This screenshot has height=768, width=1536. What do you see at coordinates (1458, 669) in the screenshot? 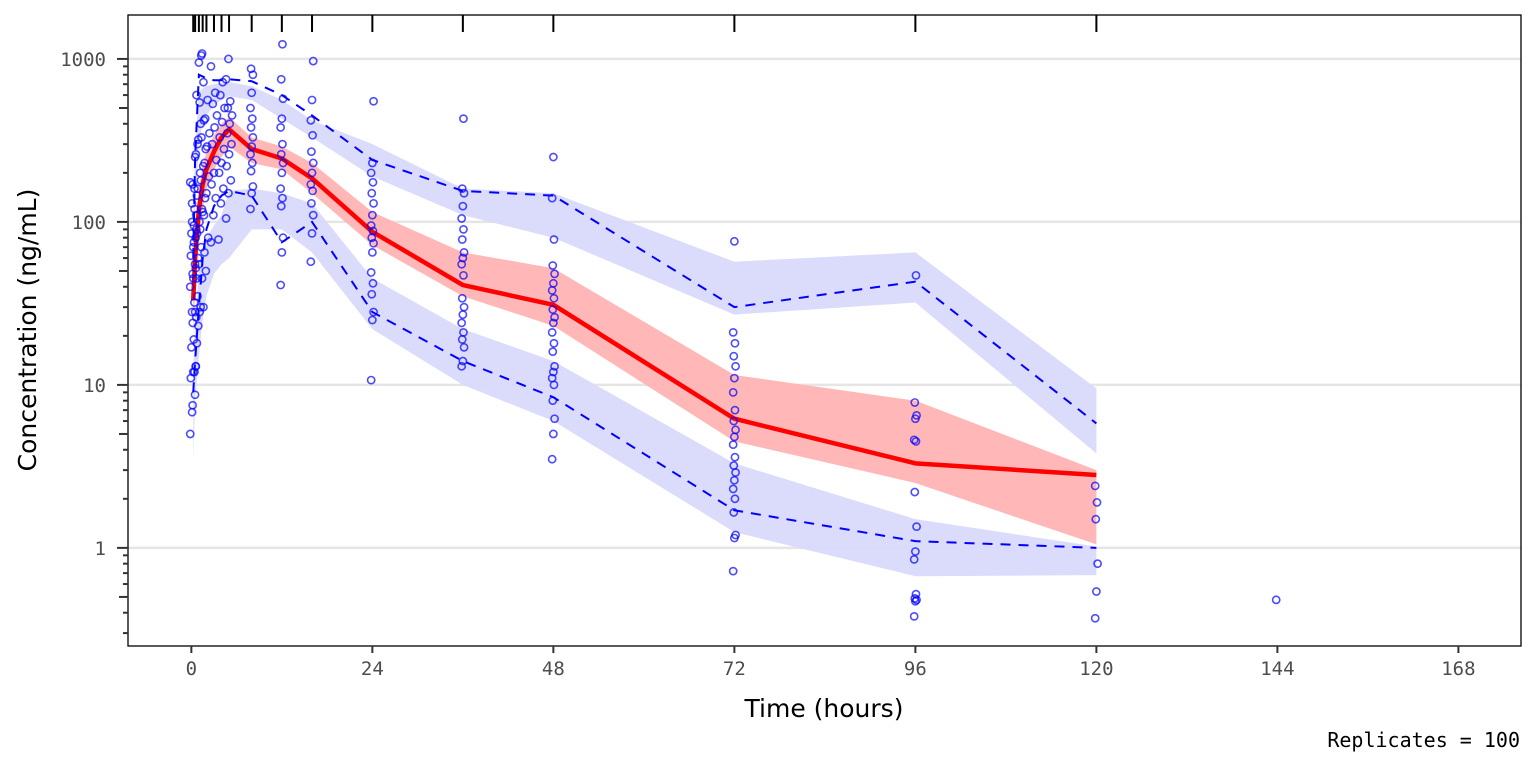
I see `x-tick-label: 168` at bounding box center [1458, 669].